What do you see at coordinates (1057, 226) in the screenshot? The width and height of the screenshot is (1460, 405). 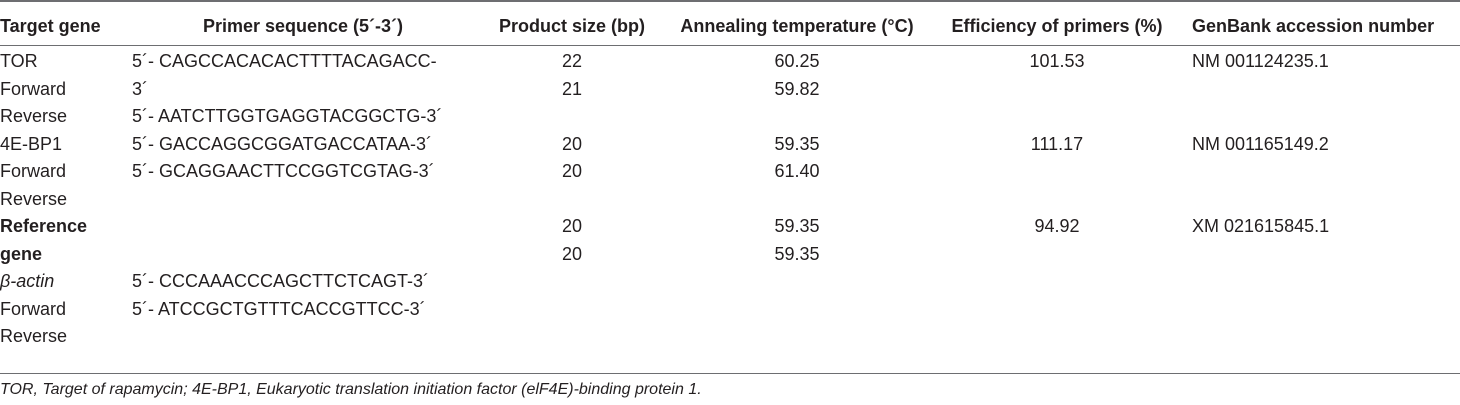 I see `efficiency-cell: 94.92` at bounding box center [1057, 226].